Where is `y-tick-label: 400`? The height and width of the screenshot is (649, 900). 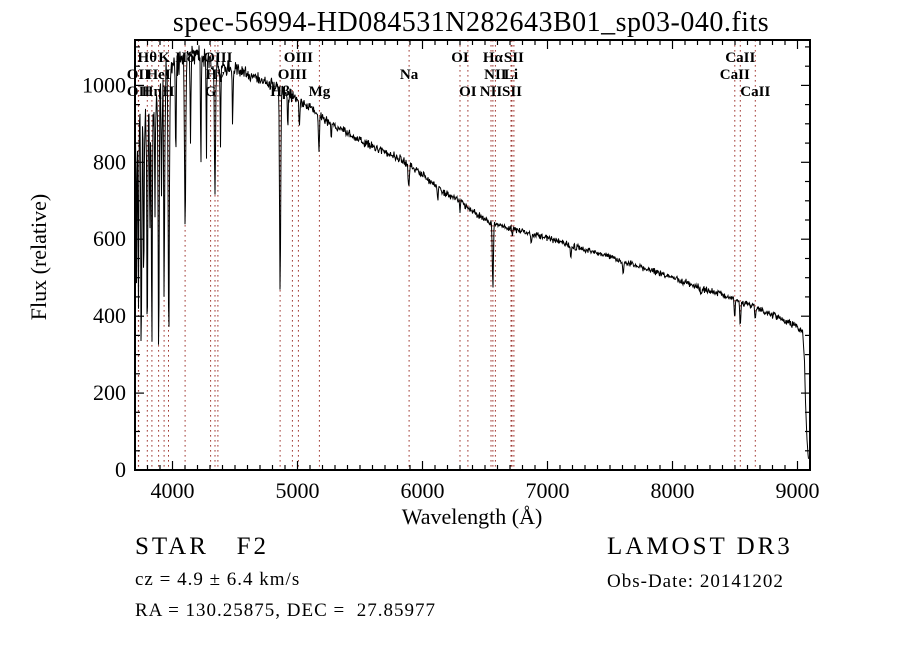
y-tick-label: 400 is located at coordinates (109, 315).